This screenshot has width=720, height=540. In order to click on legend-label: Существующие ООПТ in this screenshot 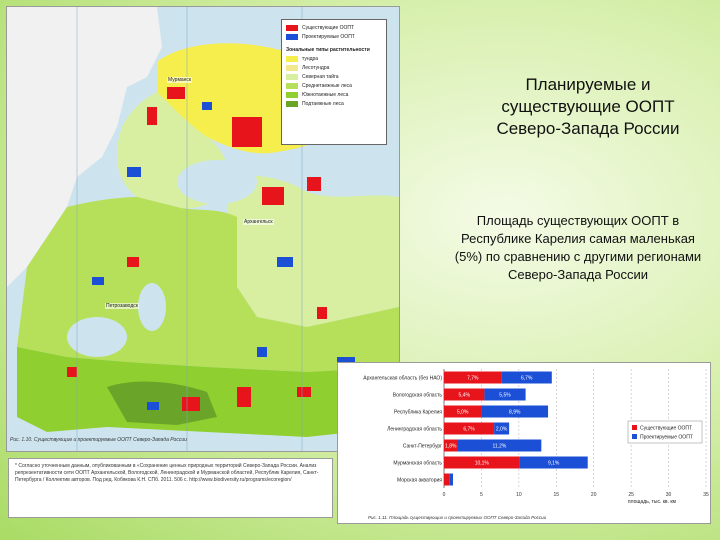, I will do `click(328, 28)`.